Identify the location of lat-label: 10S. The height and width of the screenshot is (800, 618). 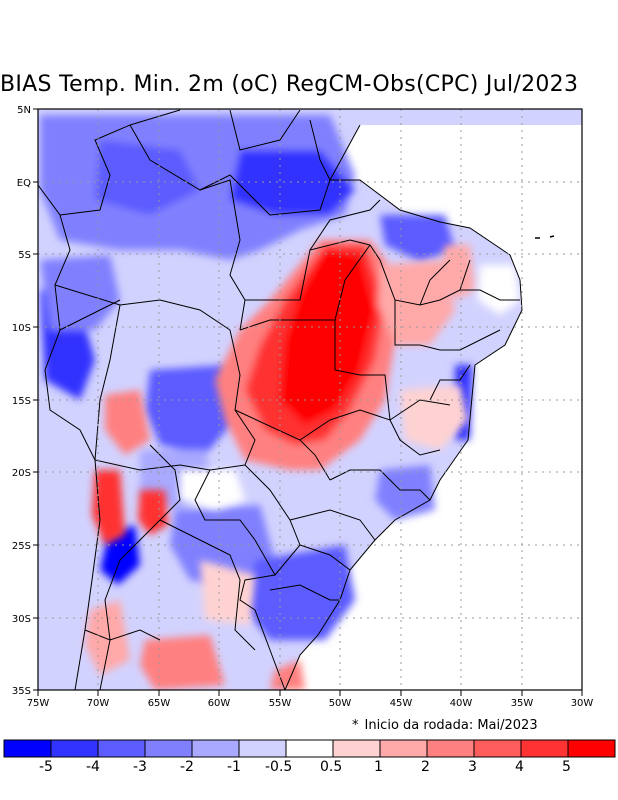
(21, 328).